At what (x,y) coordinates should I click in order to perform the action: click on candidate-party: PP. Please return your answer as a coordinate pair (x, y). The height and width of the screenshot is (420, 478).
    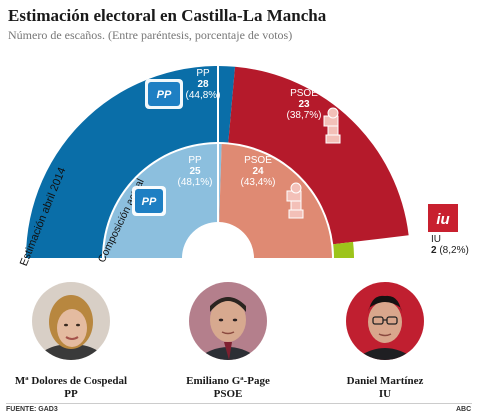
    Looking at the image, I should click on (71, 394).